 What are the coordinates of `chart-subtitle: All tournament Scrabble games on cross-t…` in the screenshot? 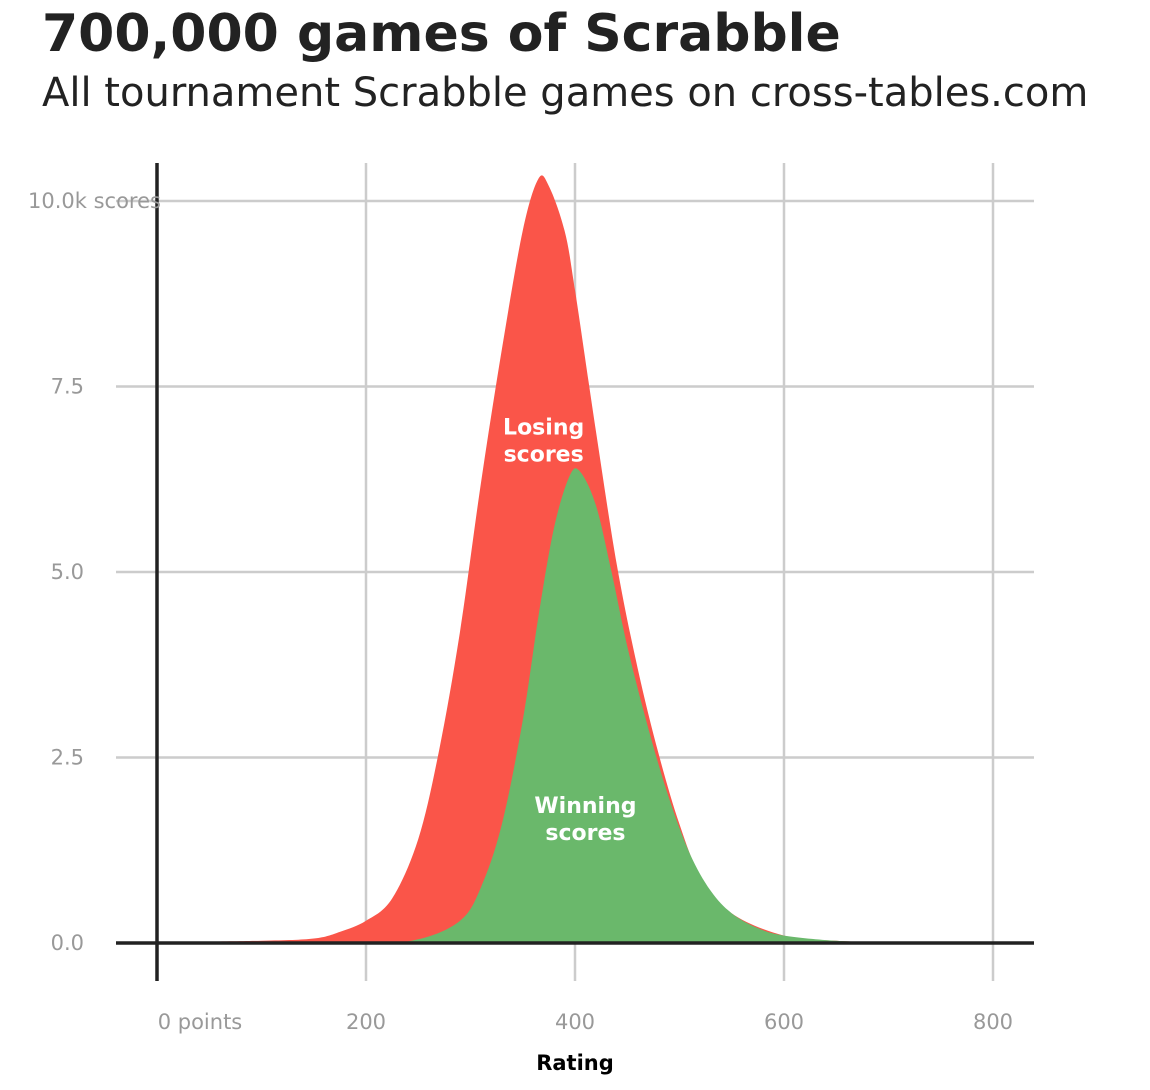 It's located at (565, 93).